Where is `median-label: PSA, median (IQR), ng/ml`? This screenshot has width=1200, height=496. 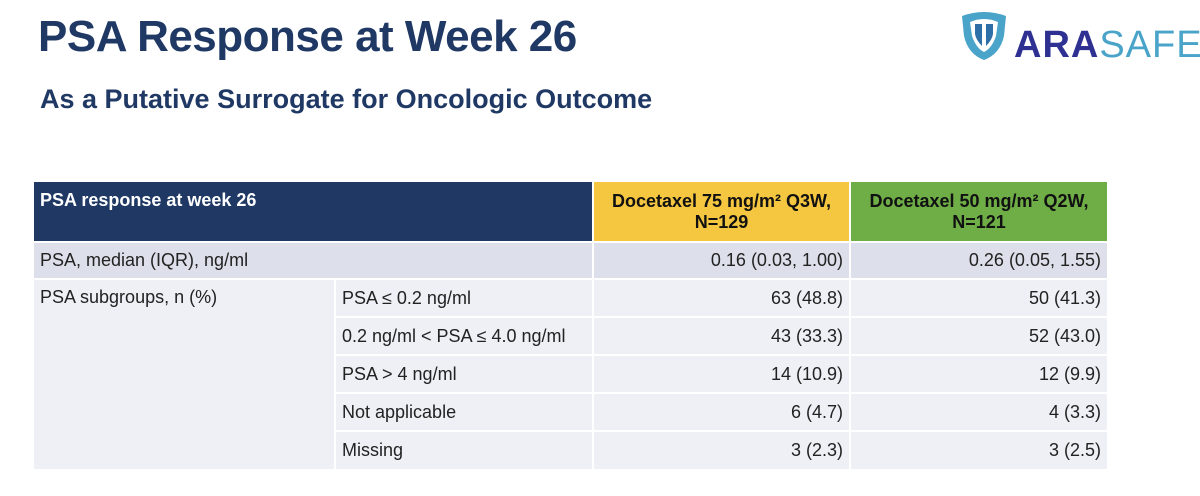 median-label: PSA, median (IQR), ng/ml is located at coordinates (314, 260).